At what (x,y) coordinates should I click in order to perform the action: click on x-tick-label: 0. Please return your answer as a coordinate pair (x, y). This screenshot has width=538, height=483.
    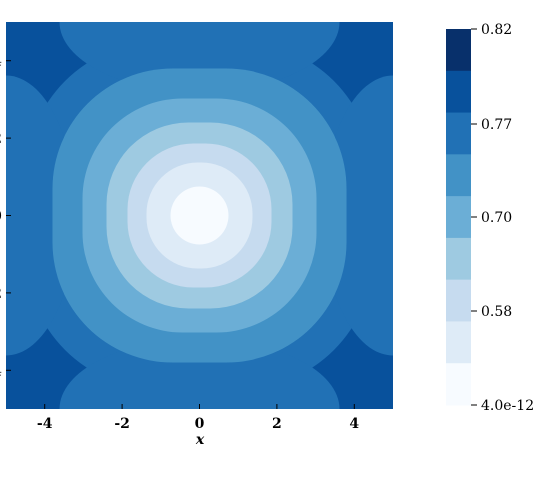
    Looking at the image, I should click on (200, 424).